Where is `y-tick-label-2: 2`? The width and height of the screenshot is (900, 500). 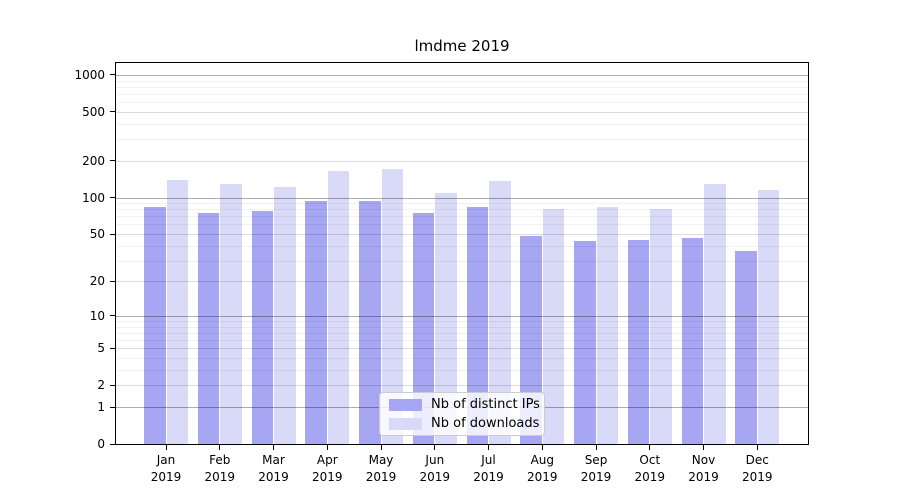 y-tick-label-2: 2 is located at coordinates (101, 385).